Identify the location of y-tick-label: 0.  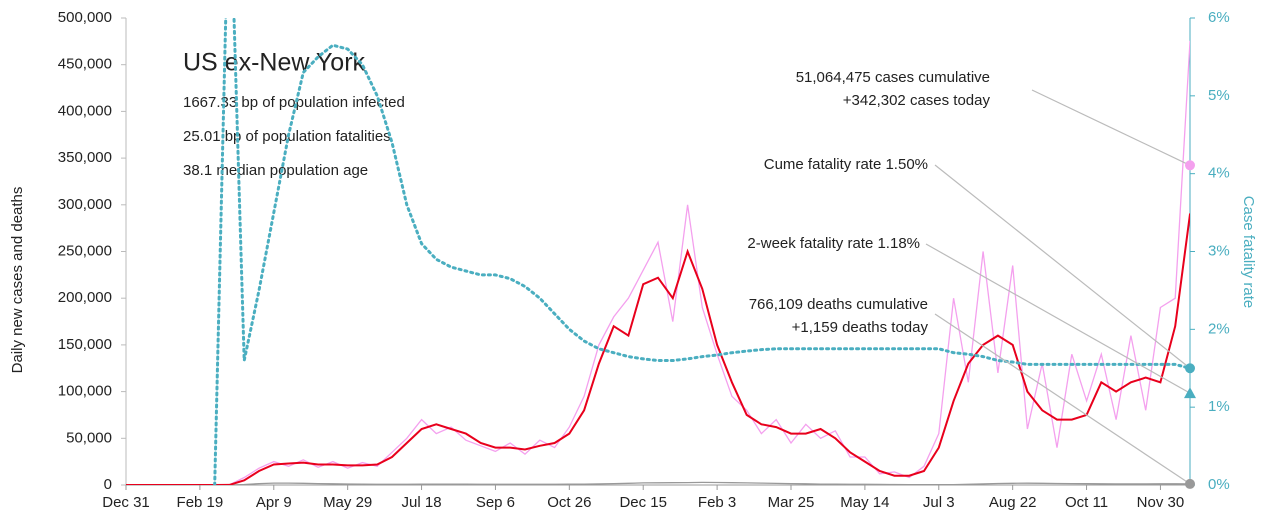
(108, 484).